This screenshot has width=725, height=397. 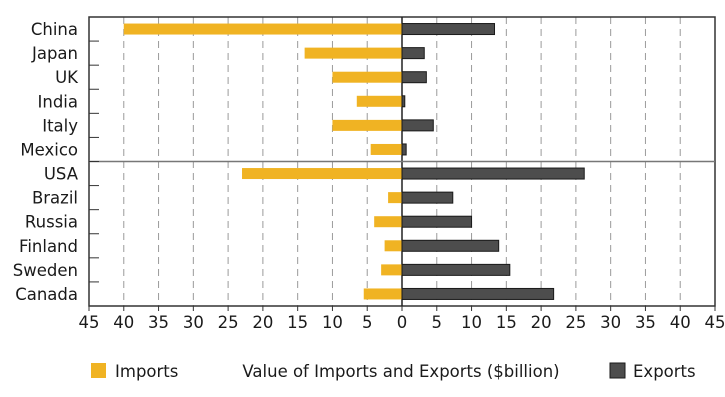 What do you see at coordinates (402, 322) in the screenshot?
I see `x-tick-label: 0` at bounding box center [402, 322].